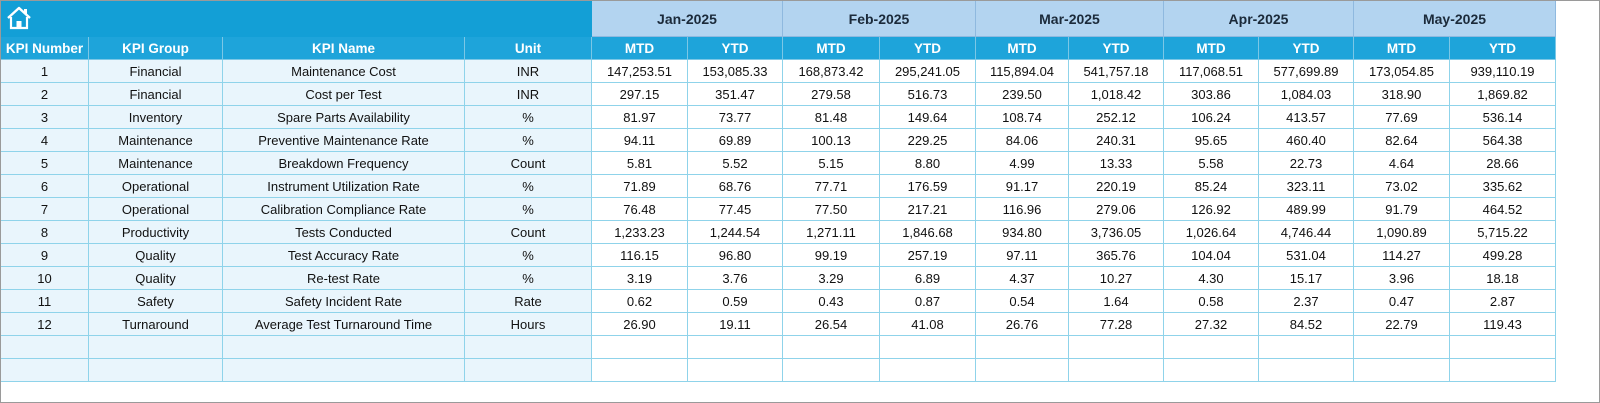  Describe the element at coordinates (735, 278) in the screenshot. I see `value-cell: 3.76` at that location.